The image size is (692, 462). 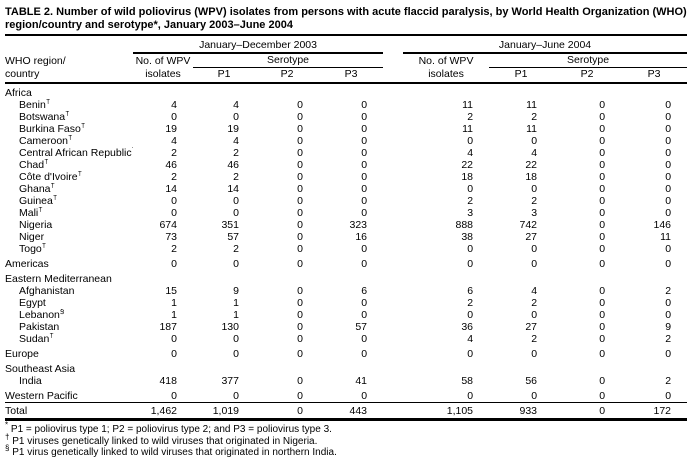 I want to click on row-label: Nigeria, so click(x=36, y=225).